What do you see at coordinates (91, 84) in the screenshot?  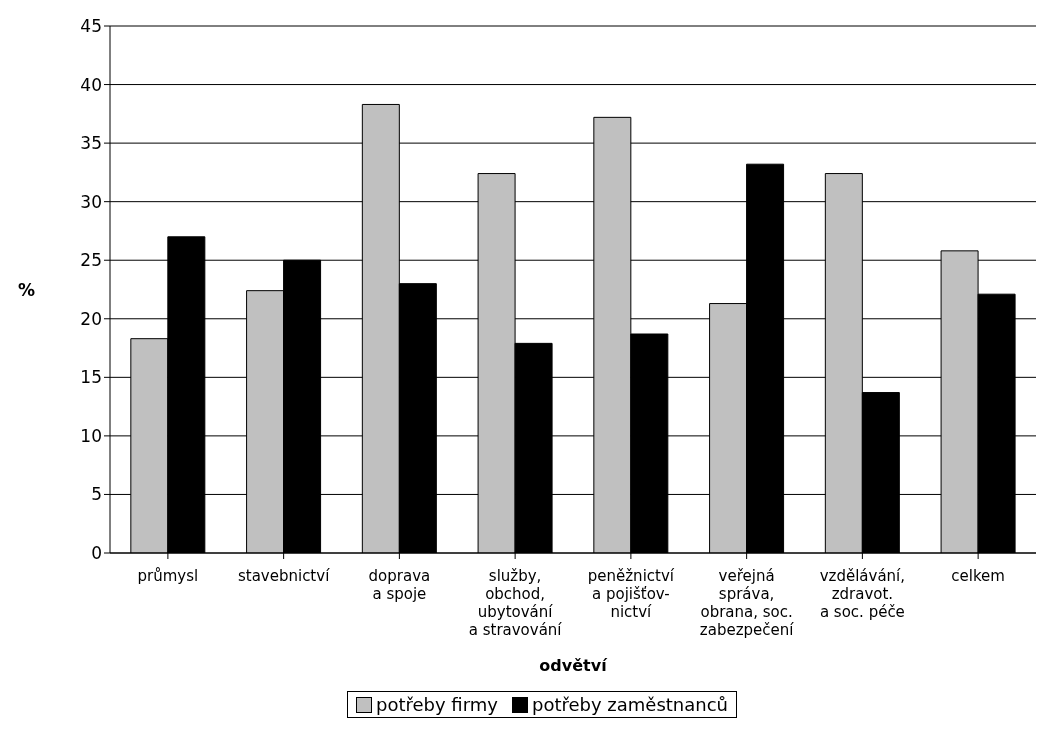 I see `y-tick-label: 40` at bounding box center [91, 84].